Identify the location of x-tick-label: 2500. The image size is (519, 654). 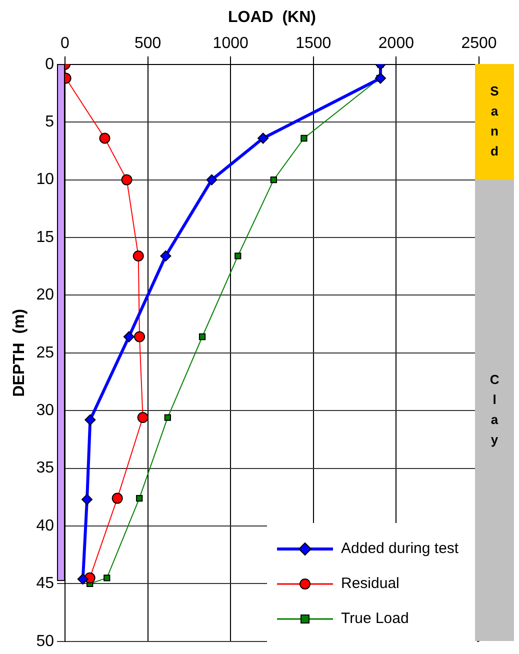
(479, 43).